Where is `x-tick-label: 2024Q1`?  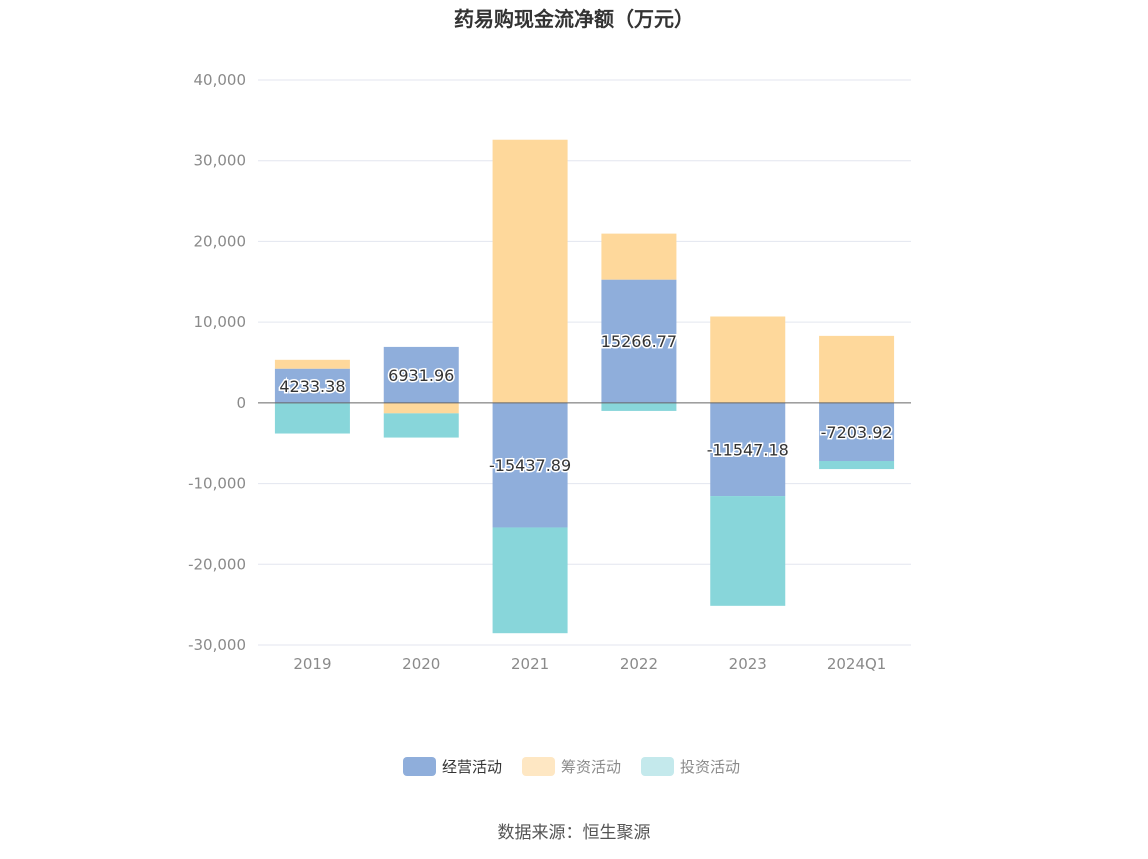 x-tick-label: 2024Q1 is located at coordinates (857, 664).